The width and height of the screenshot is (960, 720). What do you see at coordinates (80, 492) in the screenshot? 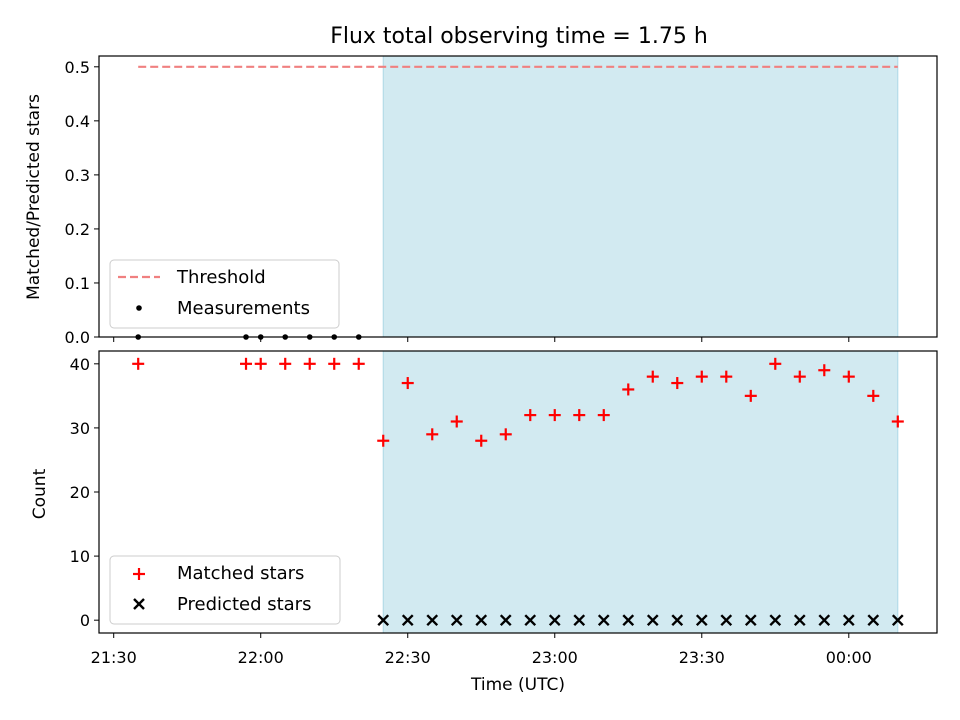
I see `bottom-y-tick-label: 20` at bounding box center [80, 492].